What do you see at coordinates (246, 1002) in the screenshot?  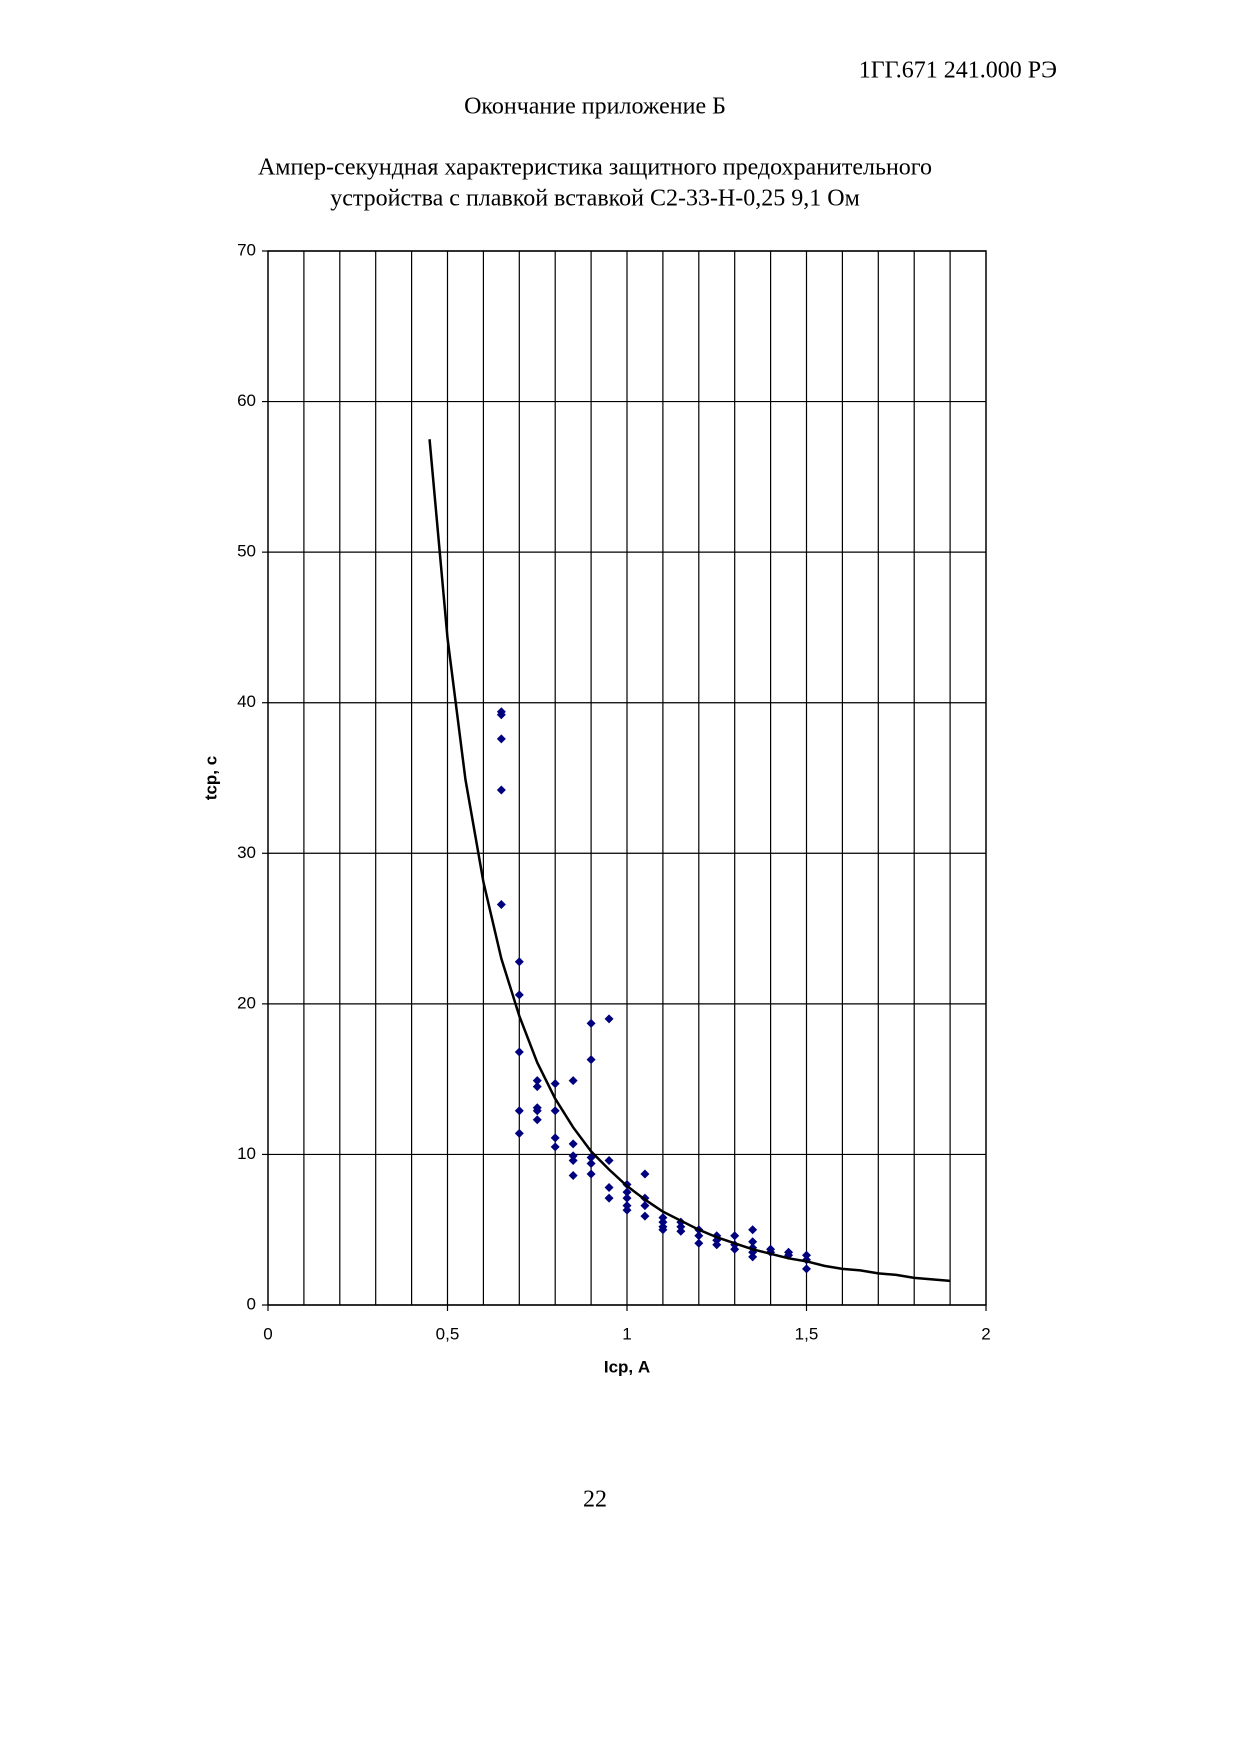 I see `y-tick-label: 20` at bounding box center [246, 1002].